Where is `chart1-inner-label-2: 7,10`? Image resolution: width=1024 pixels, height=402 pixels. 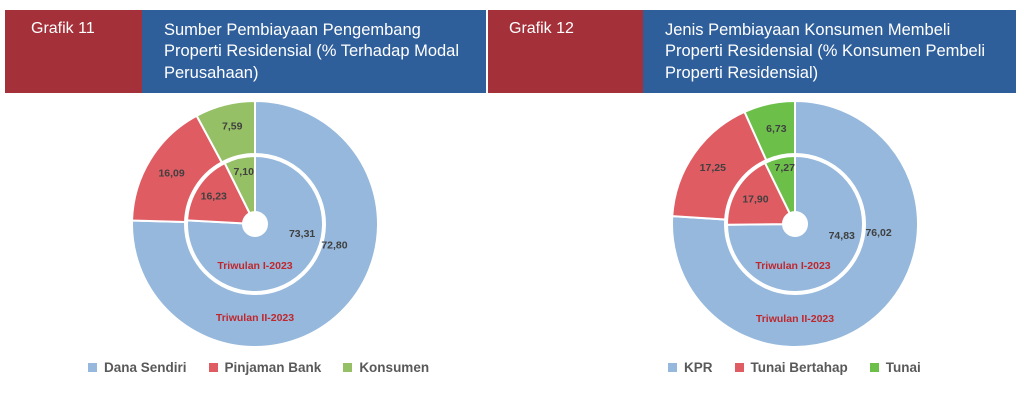
chart1-inner-label-2: 7,10 is located at coordinates (243, 172).